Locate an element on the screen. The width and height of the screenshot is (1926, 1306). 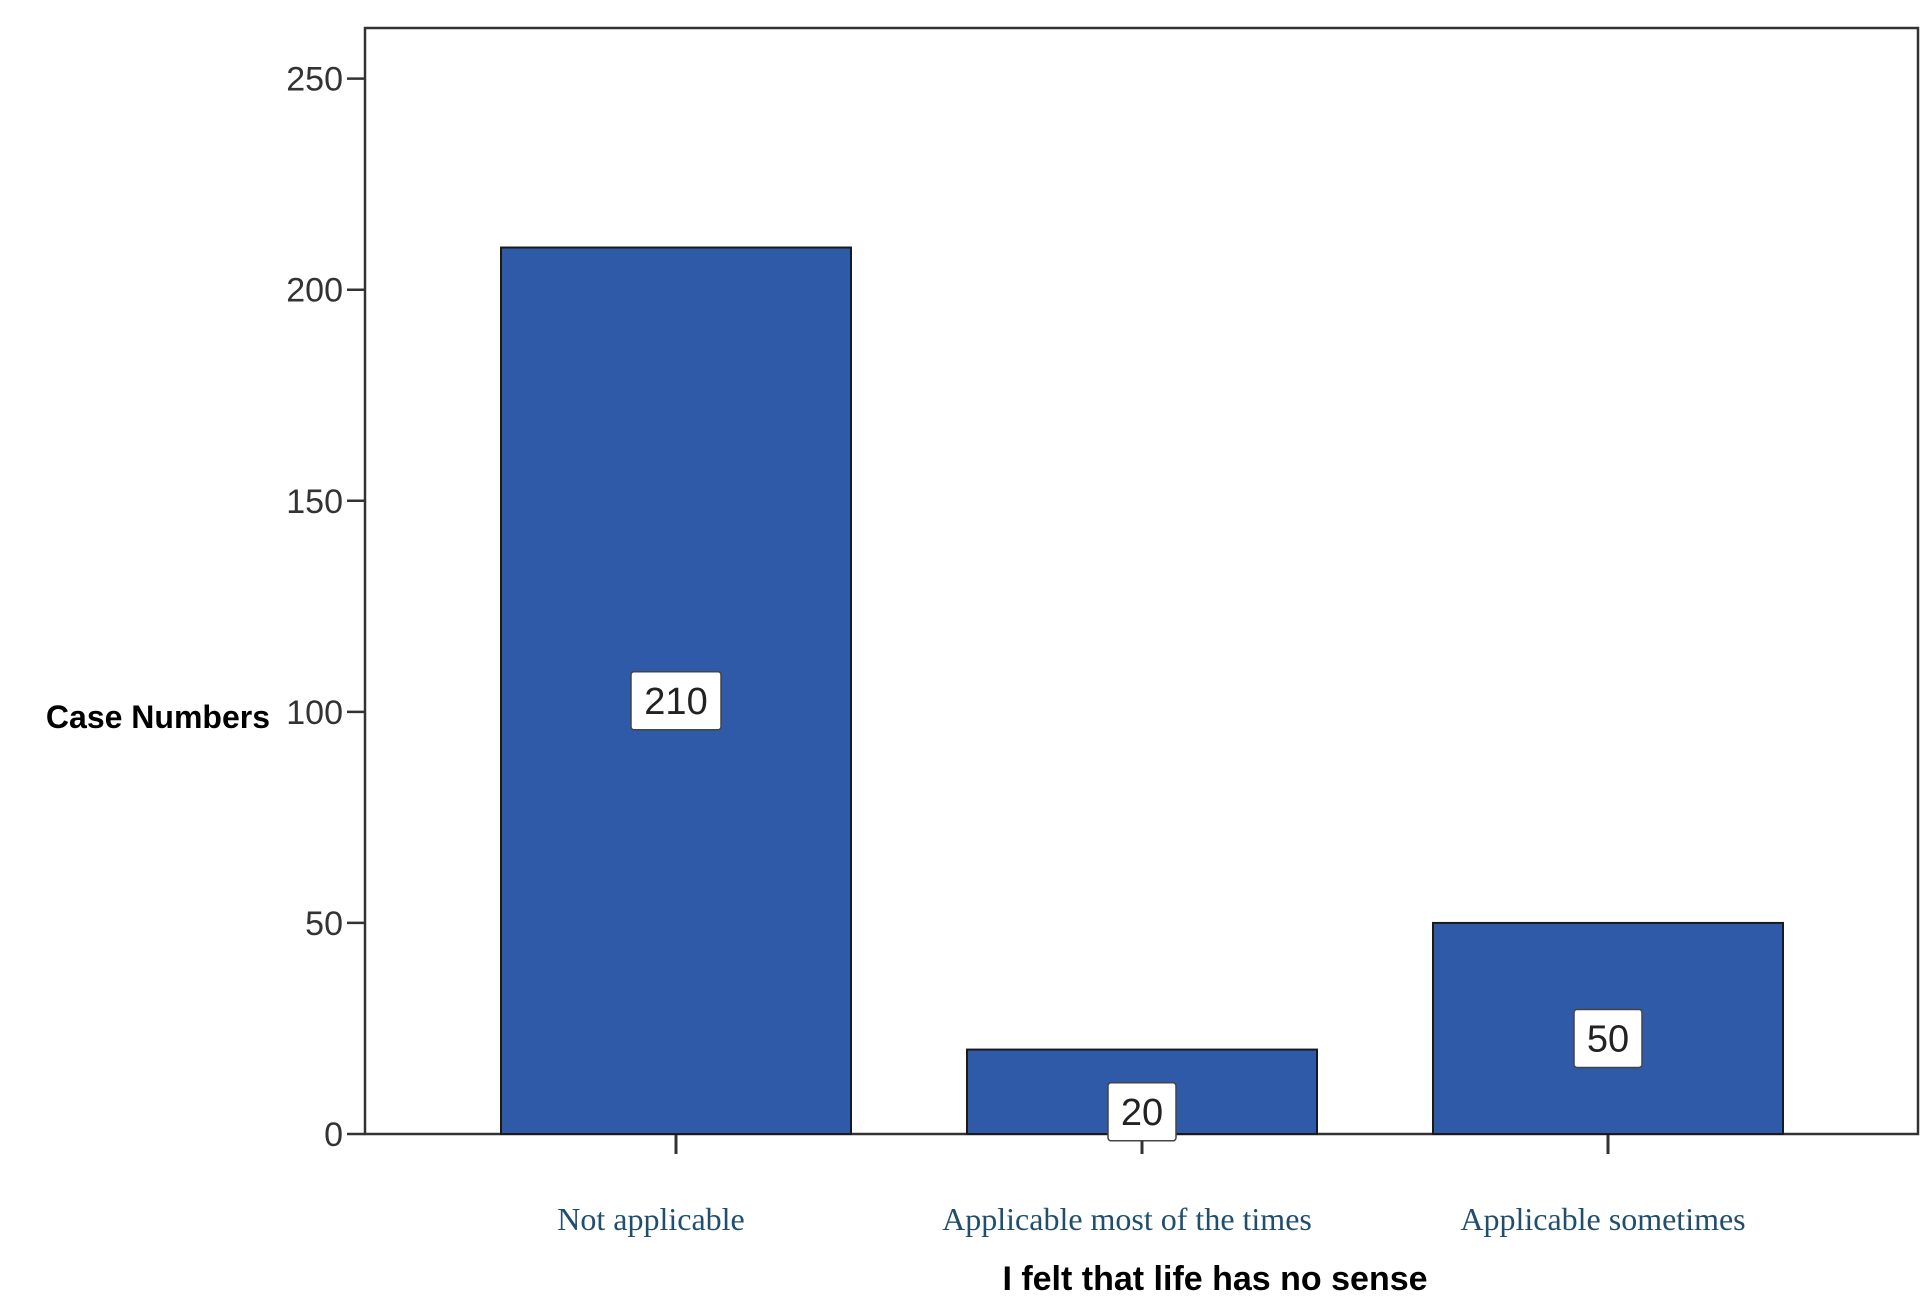
data-label: 20 is located at coordinates (1142, 1113).